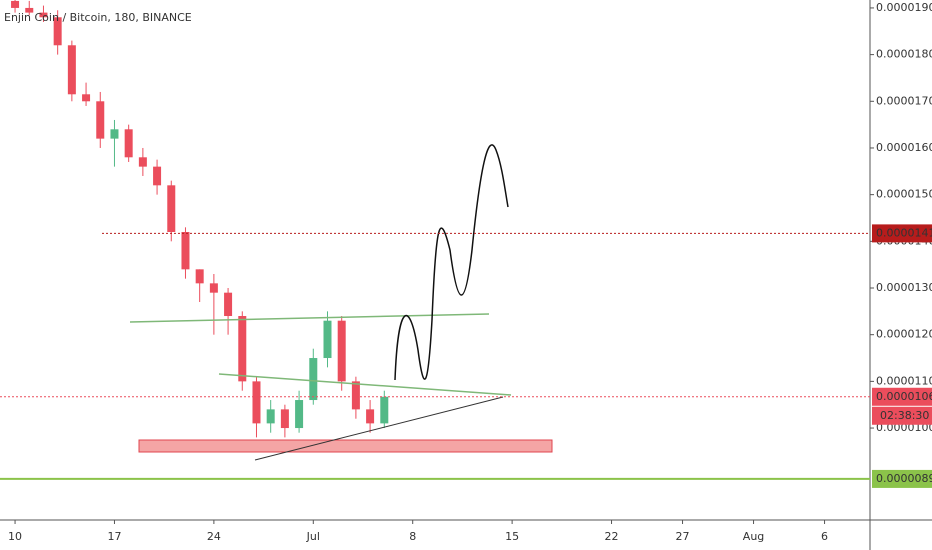 The width and height of the screenshot is (932, 550). I want to click on y-tick-label: 0.00001700, so click(904, 100).